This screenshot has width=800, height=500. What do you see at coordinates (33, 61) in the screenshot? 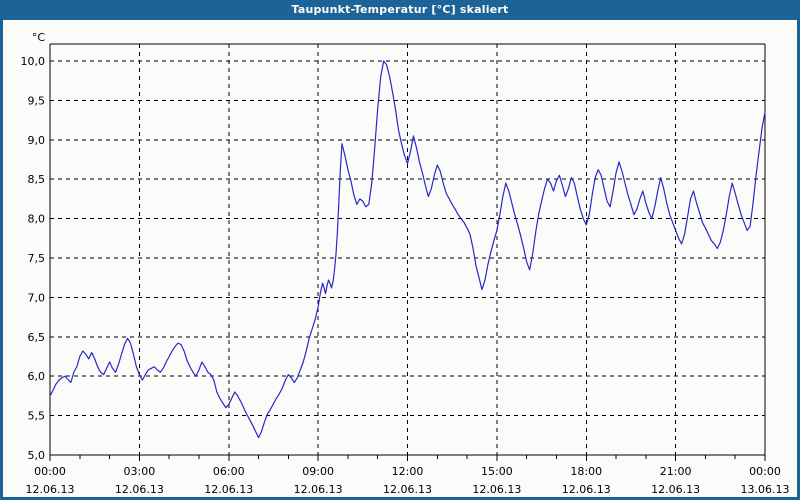
I see `y-axis-tick-label: 10,0` at bounding box center [33, 61].